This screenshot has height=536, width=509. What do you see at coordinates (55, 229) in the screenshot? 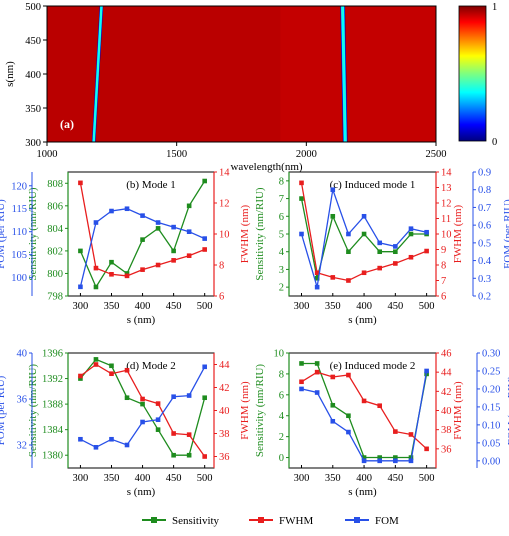
I see `inner-tick-label: 804` at bounding box center [55, 229].